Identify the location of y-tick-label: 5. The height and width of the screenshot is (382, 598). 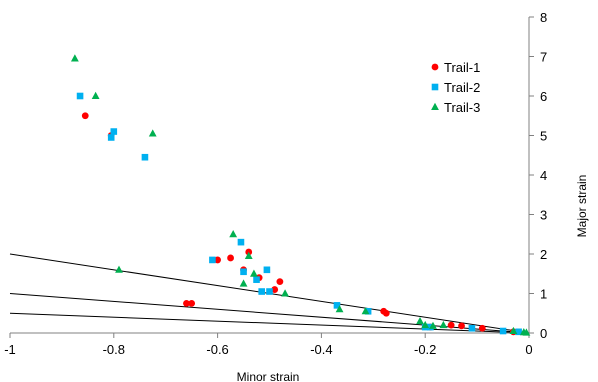
(543, 136).